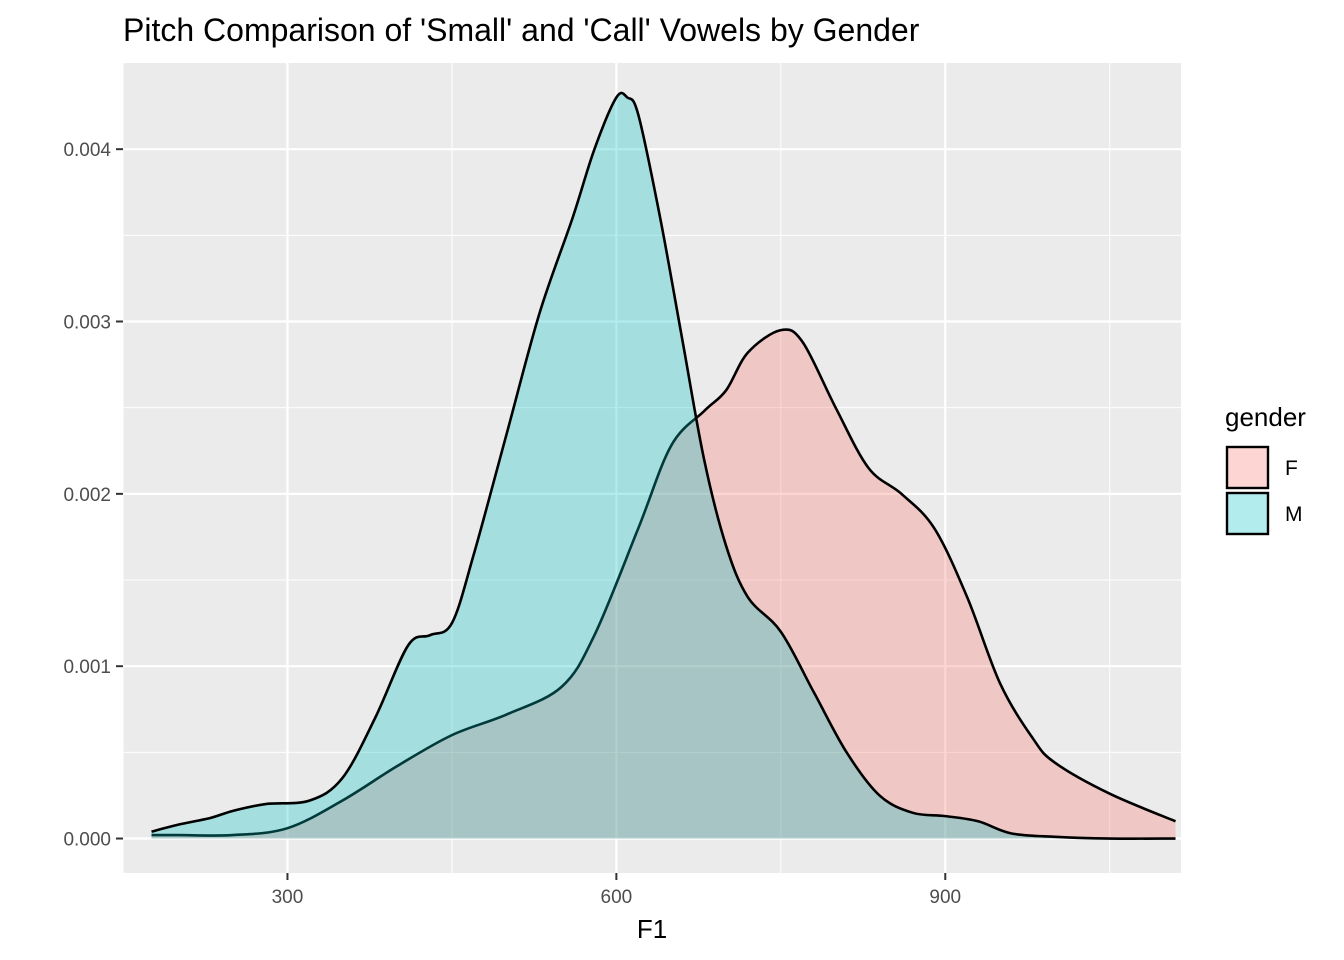 This screenshot has width=1344, height=960. I want to click on legend-key-bg-f, so click(1247, 467).